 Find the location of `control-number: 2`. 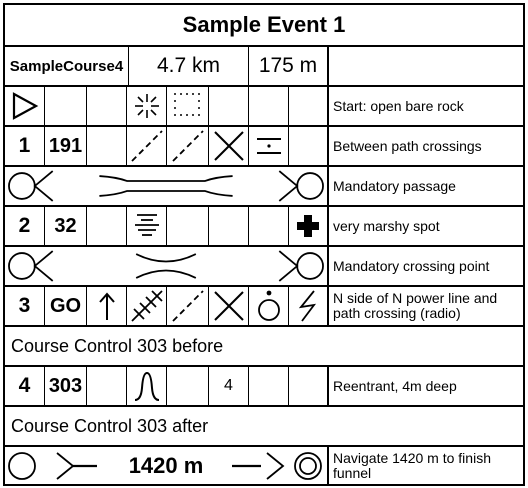

control-number: 2 is located at coordinates (25, 226).